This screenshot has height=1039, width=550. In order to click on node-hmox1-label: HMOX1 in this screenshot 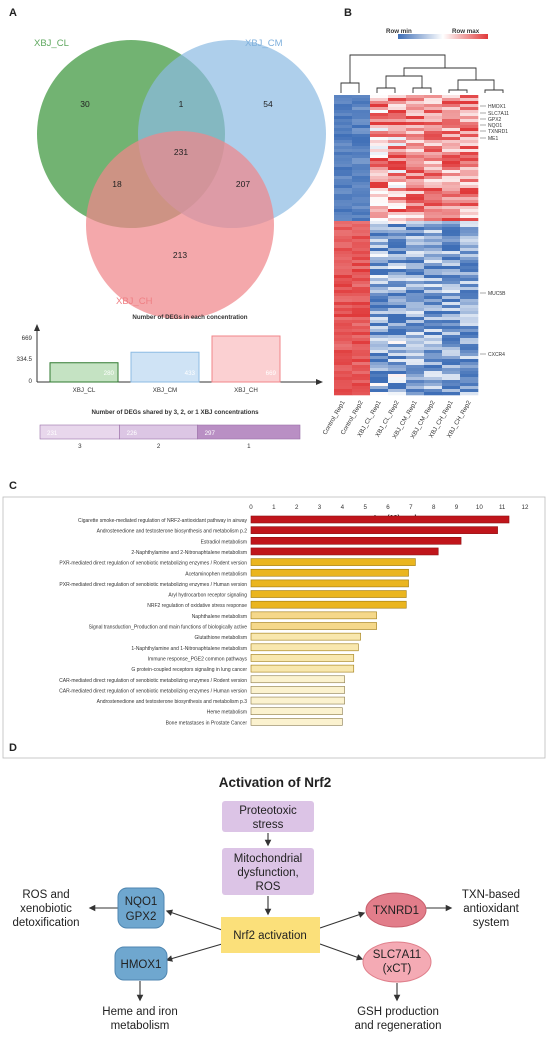, I will do `click(141, 965)`.